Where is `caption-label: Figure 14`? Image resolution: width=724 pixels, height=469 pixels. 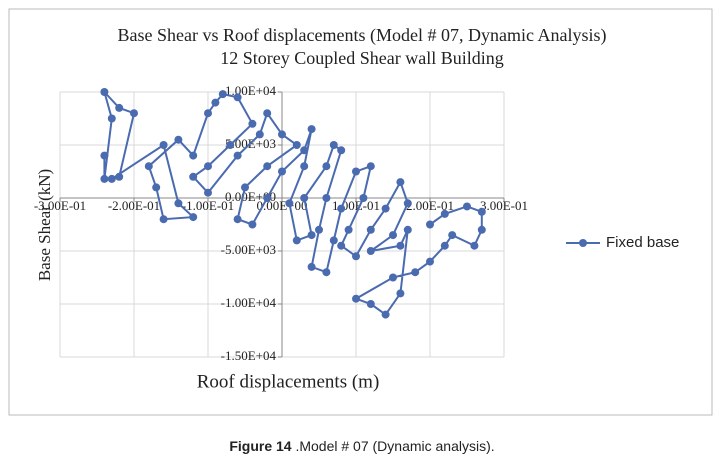
caption-label: Figure 14 is located at coordinates (260, 446).